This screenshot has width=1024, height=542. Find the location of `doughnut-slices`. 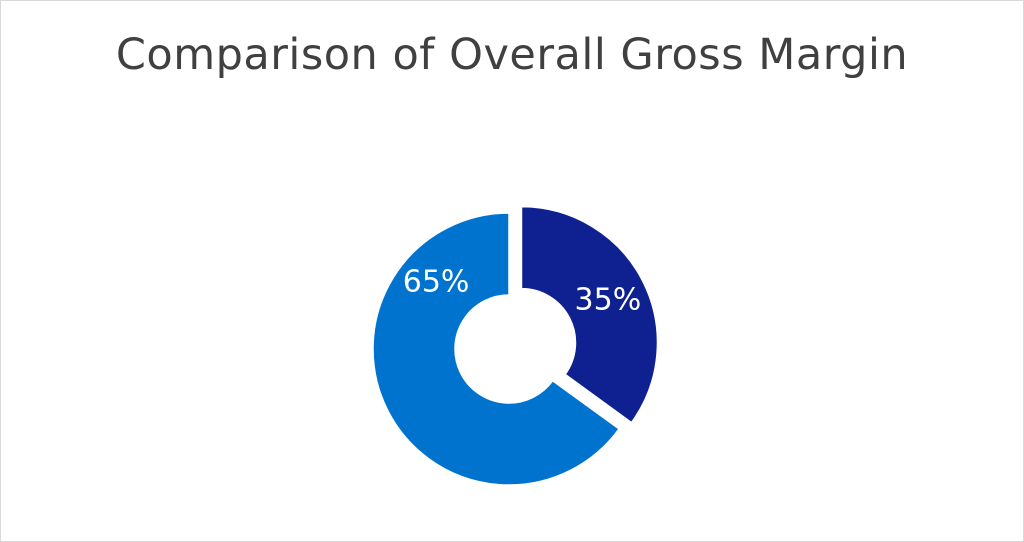

doughnut-slices is located at coordinates (515, 345).